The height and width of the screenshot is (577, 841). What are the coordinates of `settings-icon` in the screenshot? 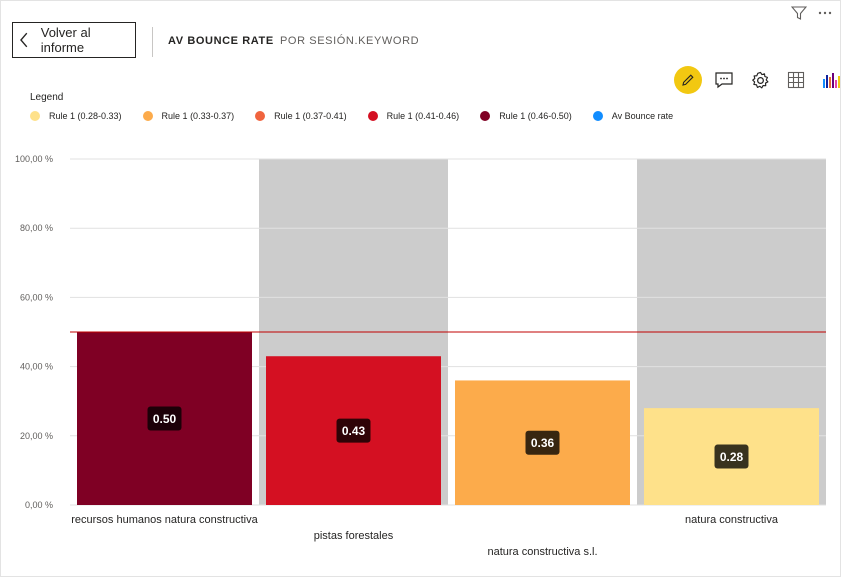 It's located at (759, 79).